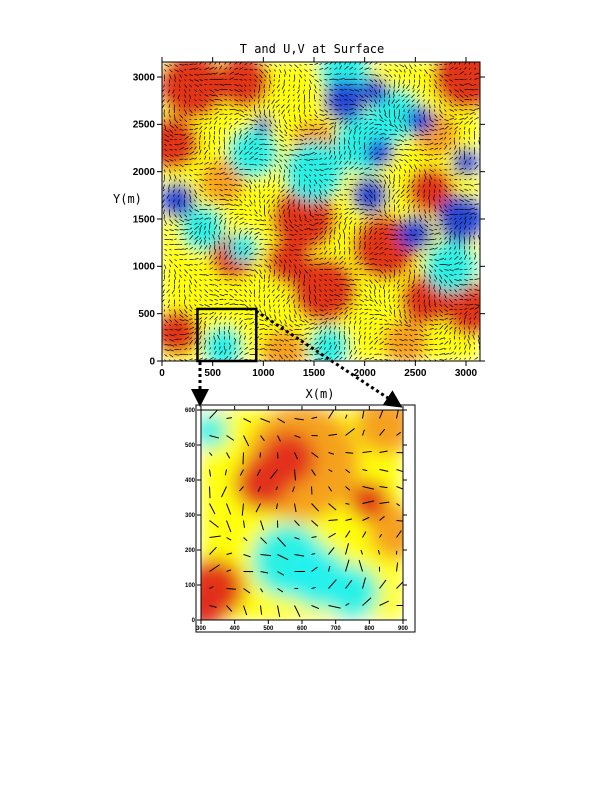 The height and width of the screenshot is (792, 612). Describe the element at coordinates (306, 513) in the screenshot. I see `inset-vectors` at that location.